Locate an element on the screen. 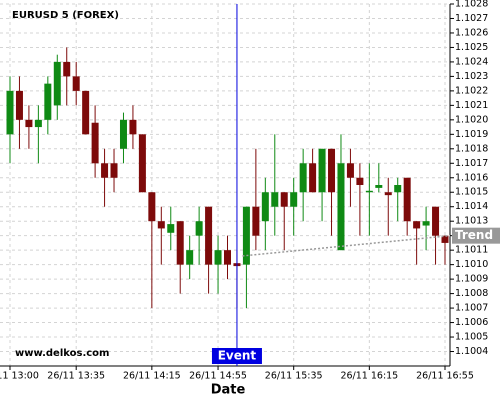 This screenshot has width=500, height=400. y-tick-label: 1.1013 is located at coordinates (471, 221).